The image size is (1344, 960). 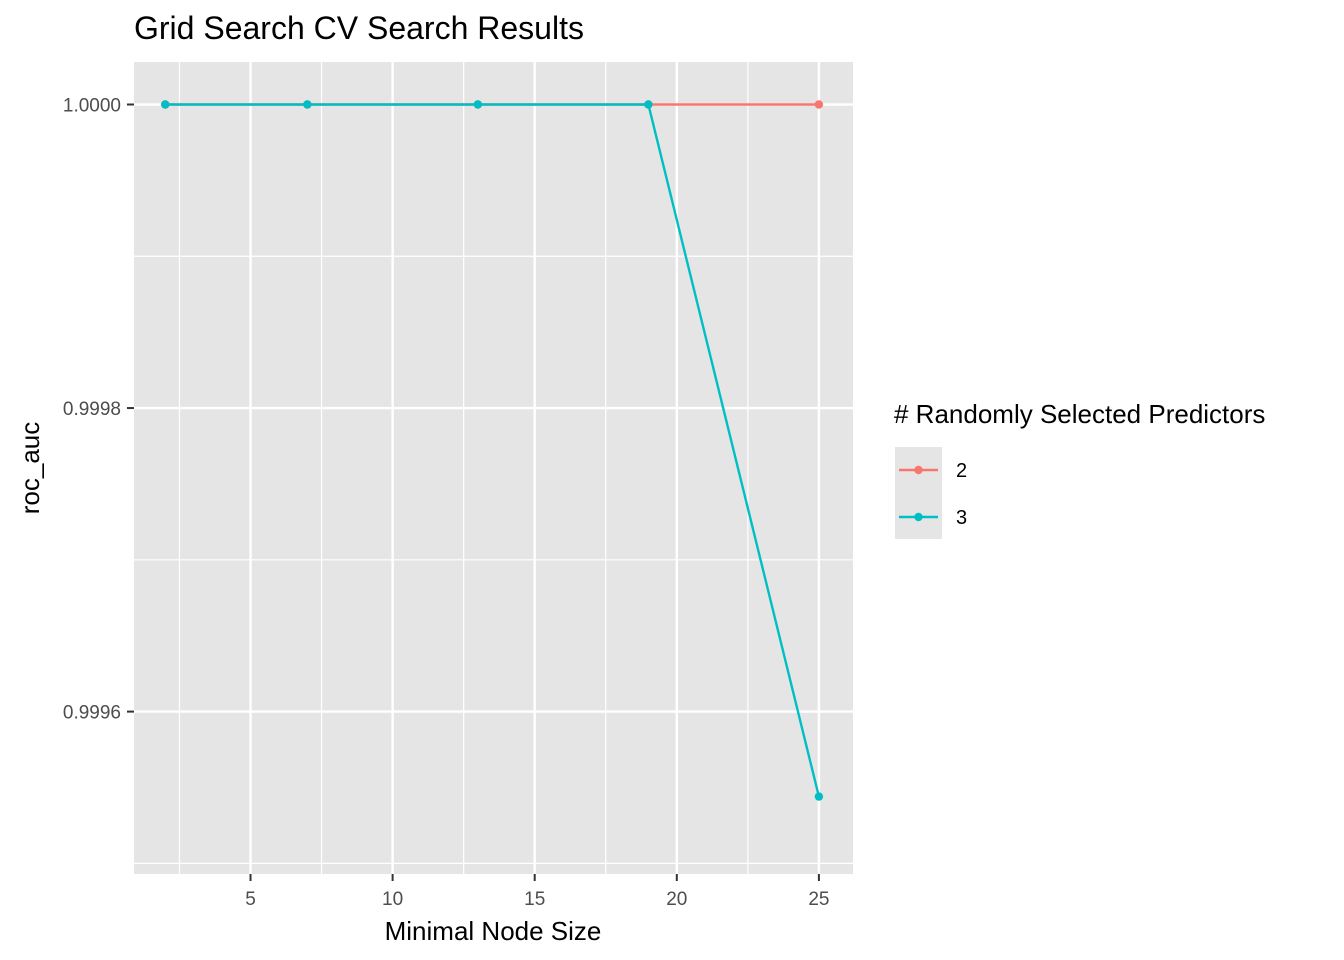 I want to click on x-axis-ticks: 5 10 15 20 25, so click(x=537, y=892).